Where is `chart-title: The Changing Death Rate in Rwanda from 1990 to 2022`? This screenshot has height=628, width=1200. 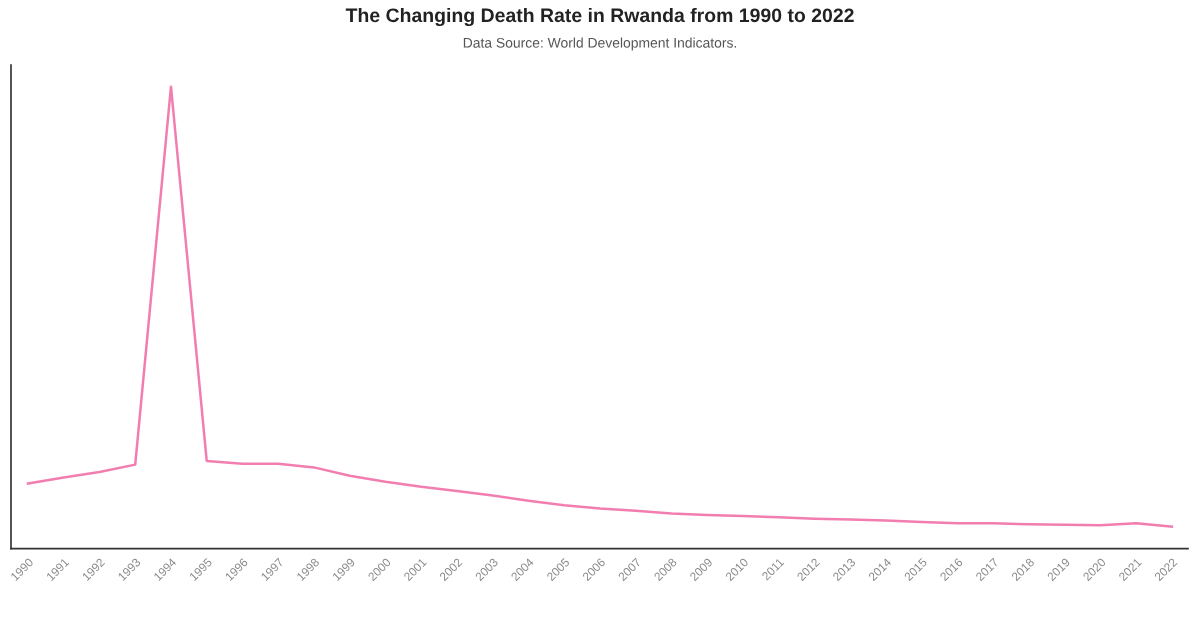
chart-title: The Changing Death Rate in Rwanda from 1990 to 2022 is located at coordinates (599, 17).